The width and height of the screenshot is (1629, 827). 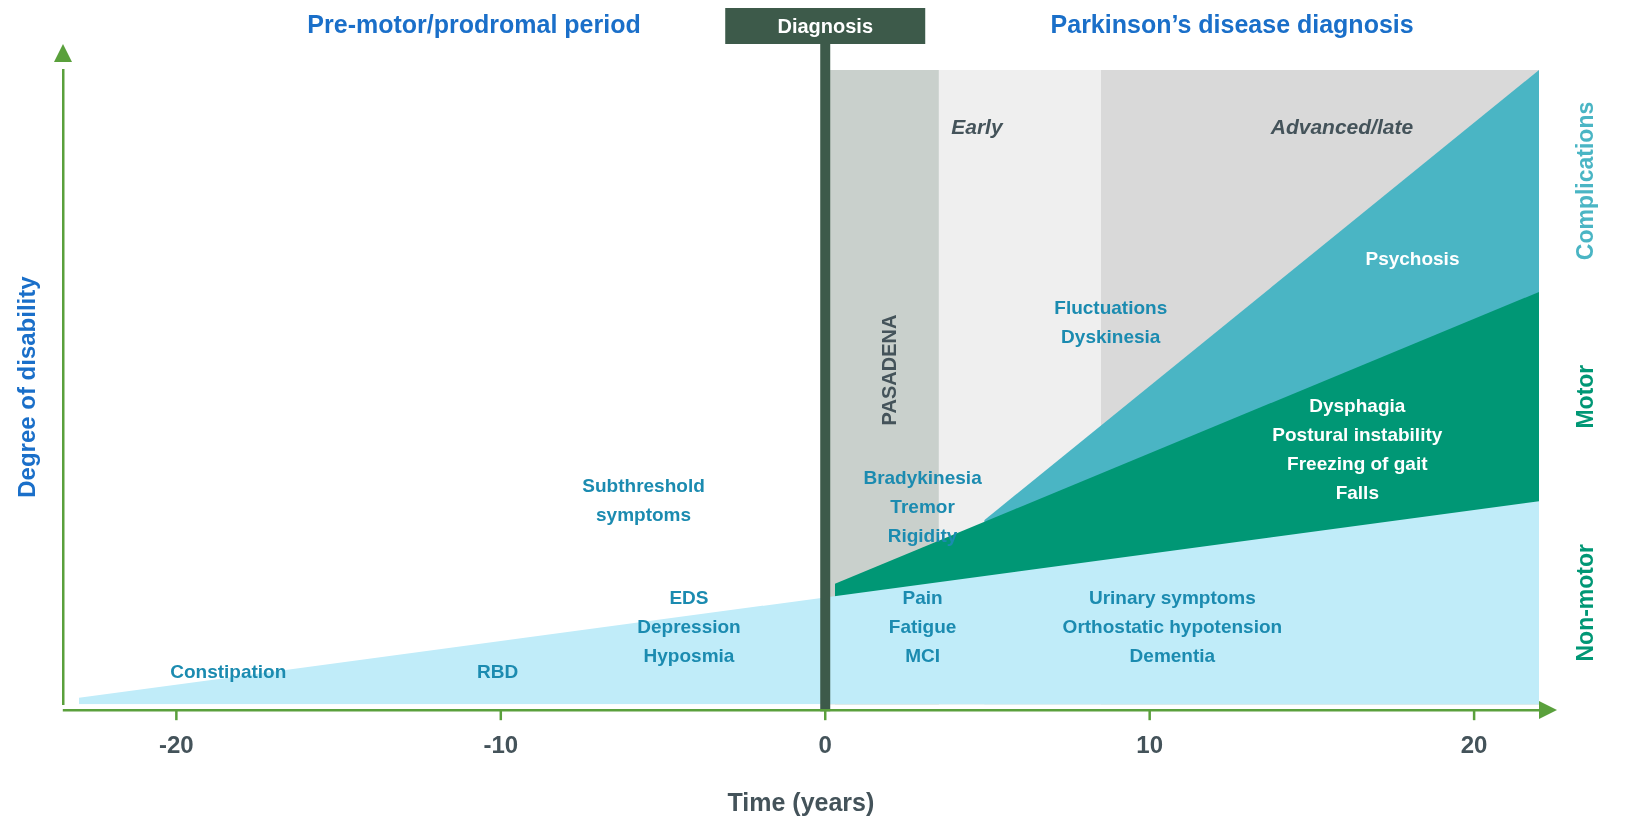 I want to click on annotation: RBD, so click(x=497, y=671).